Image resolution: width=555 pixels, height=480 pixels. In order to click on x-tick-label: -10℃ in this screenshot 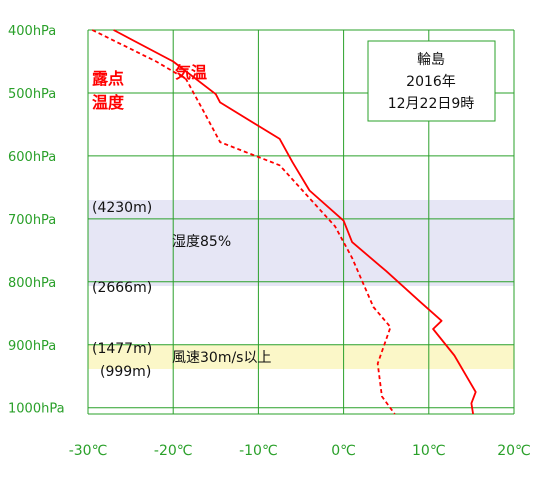, I will do `click(258, 451)`.